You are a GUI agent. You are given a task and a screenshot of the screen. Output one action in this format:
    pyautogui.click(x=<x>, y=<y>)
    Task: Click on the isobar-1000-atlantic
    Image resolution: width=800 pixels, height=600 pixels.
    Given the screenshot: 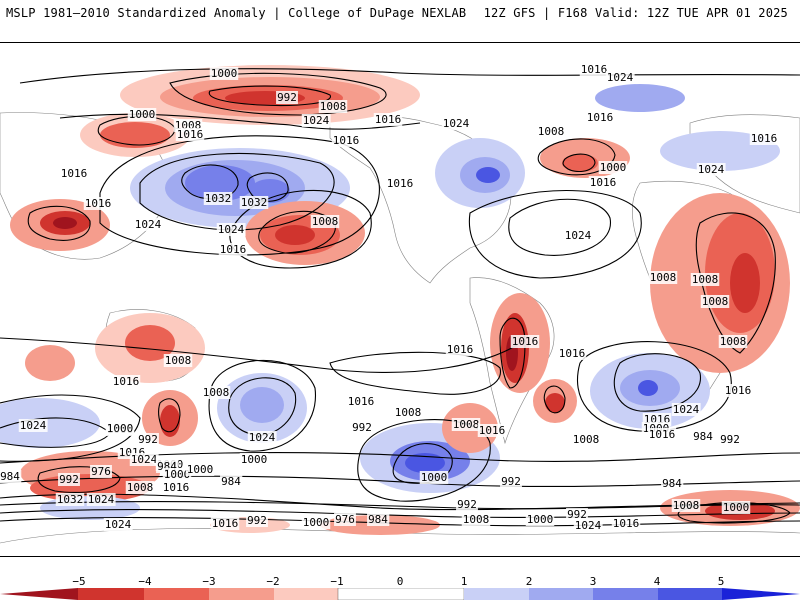 What is the action you would take?
    pyautogui.click(x=579, y=163)
    